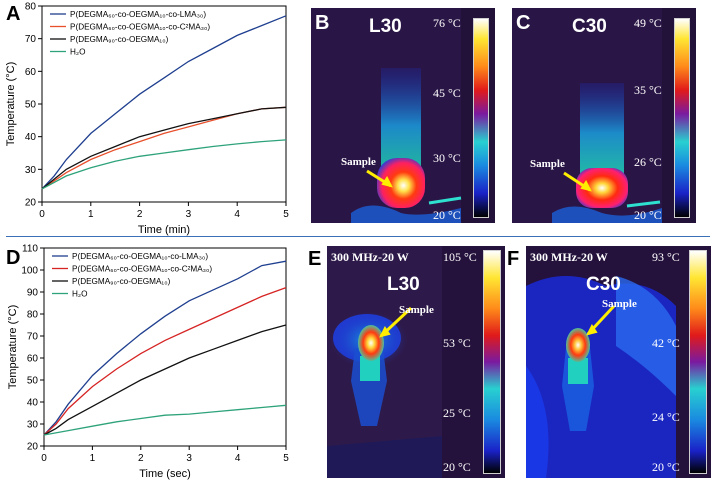 This screenshot has width=716, height=482. What do you see at coordinates (589, 26) in the screenshot?
I see `thermal-title-c: C30` at bounding box center [589, 26].